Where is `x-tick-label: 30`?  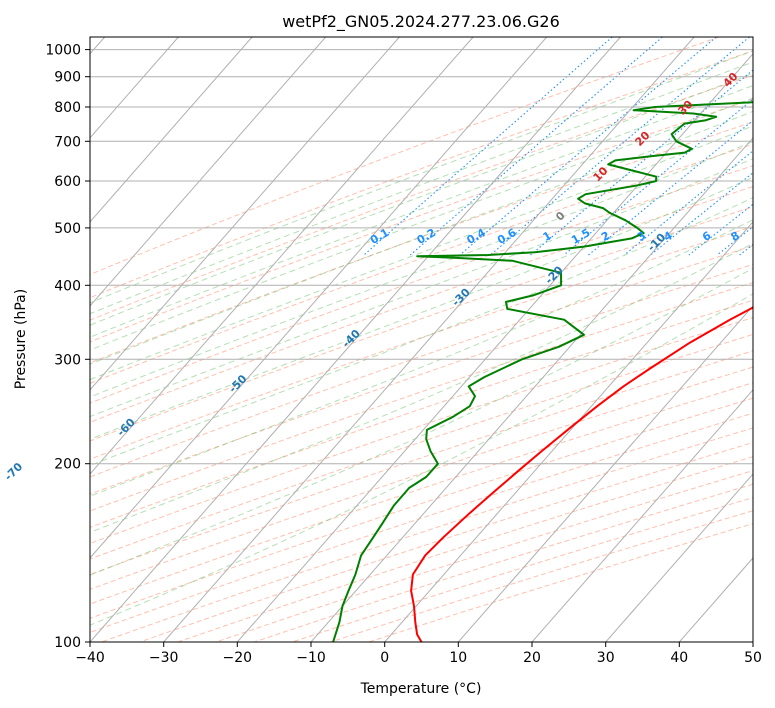
x-tick-label: 30 is located at coordinates (606, 658).